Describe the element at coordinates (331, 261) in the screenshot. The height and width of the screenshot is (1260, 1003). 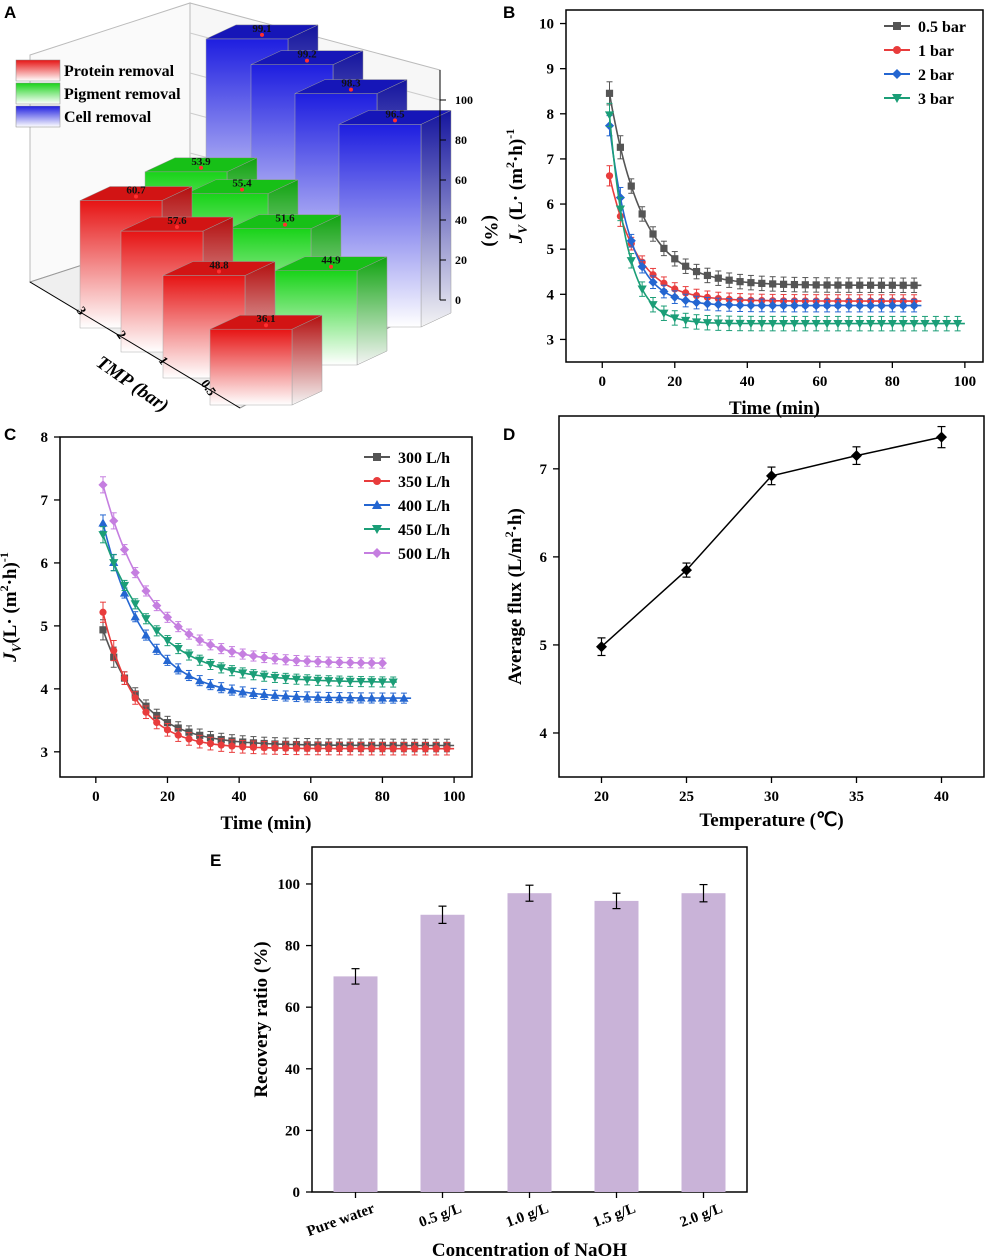
I see `bar-value-label: 44.9` at that location.